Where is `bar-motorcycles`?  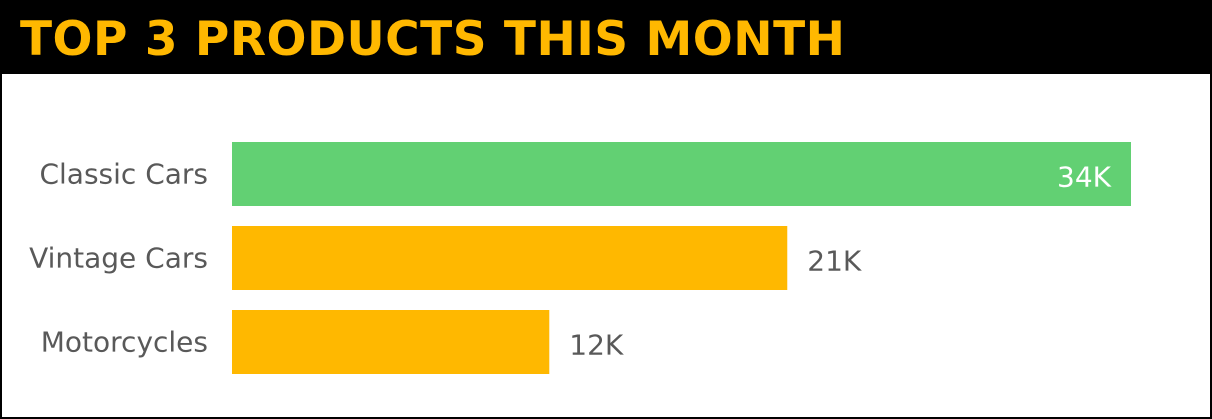 bar-motorcycles is located at coordinates (391, 342).